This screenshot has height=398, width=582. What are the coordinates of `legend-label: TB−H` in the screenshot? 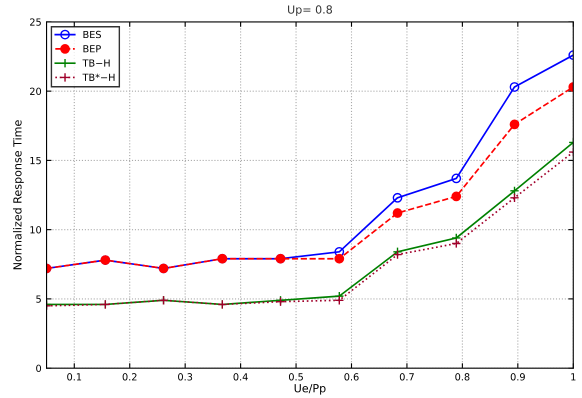 It's located at (96, 63).